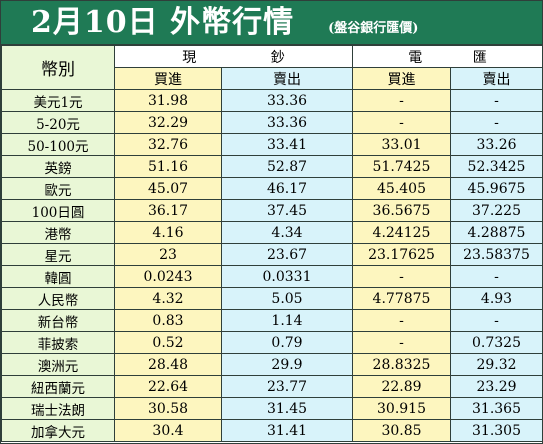 This screenshot has width=543, height=444. Describe the element at coordinates (58, 210) in the screenshot. I see `currency-cell: 100日圓` at that location.